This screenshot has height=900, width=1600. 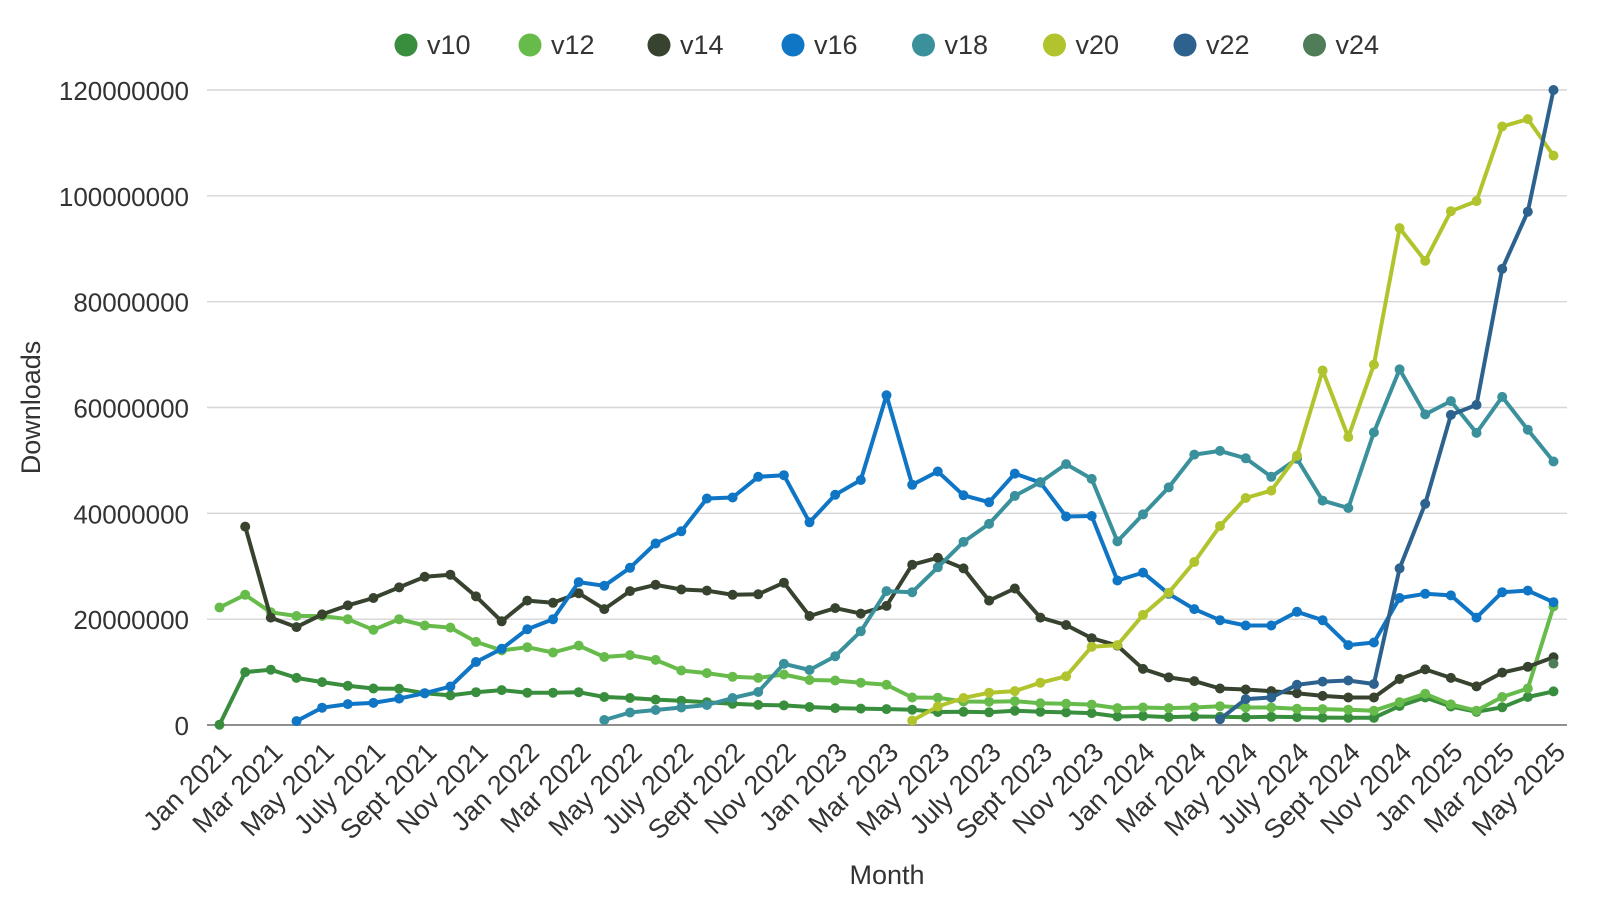 What do you see at coordinates (131, 620) in the screenshot?
I see `svg-text: 20000000` at bounding box center [131, 620].